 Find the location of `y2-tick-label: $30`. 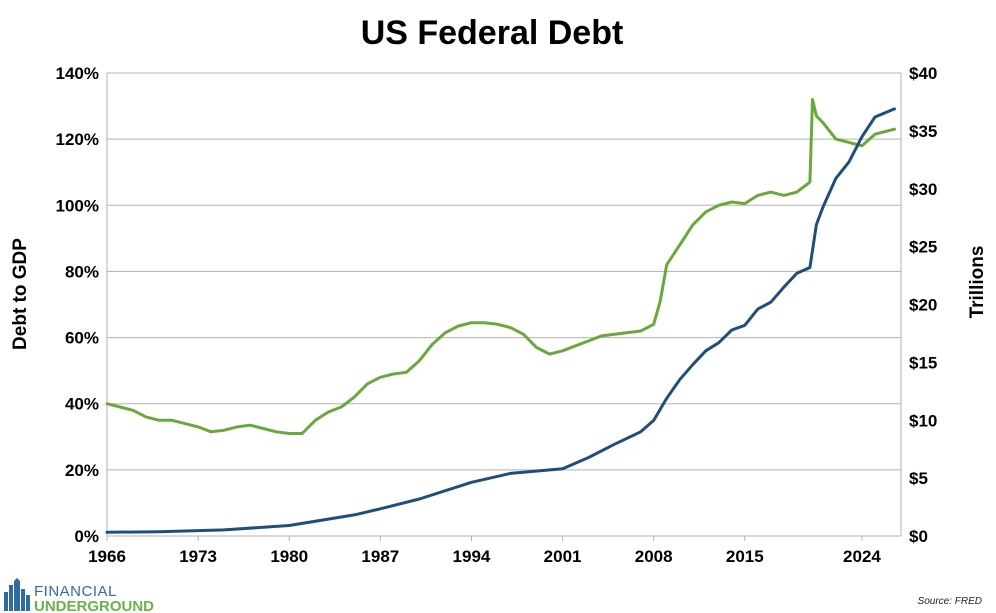

y2-tick-label: $30 is located at coordinates (923, 189).